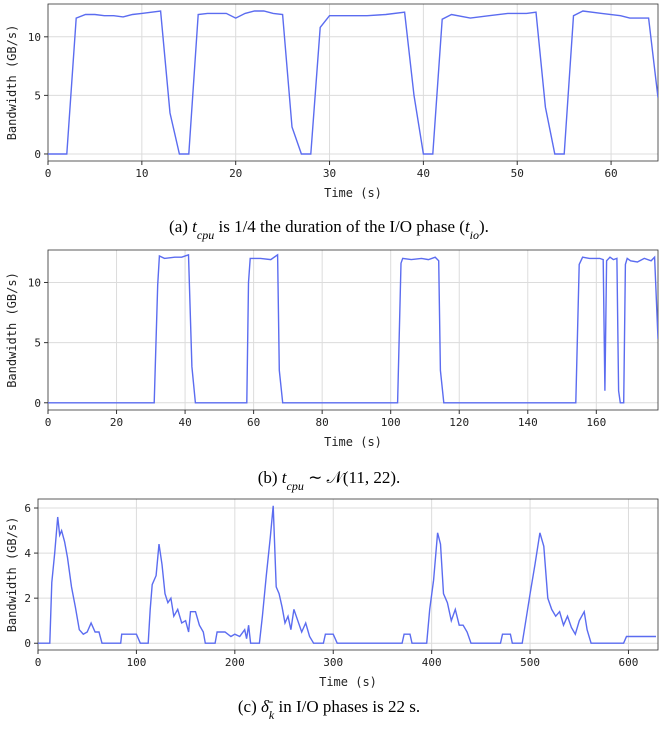  I want to click on x-tick-label: 80, so click(322, 422).